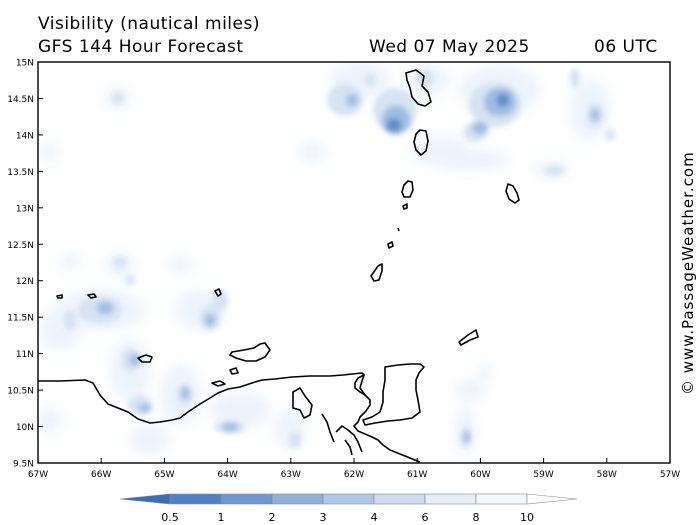 Image resolution: width=700 pixels, height=525 pixels. I want to click on las-aves, so click(59, 296).